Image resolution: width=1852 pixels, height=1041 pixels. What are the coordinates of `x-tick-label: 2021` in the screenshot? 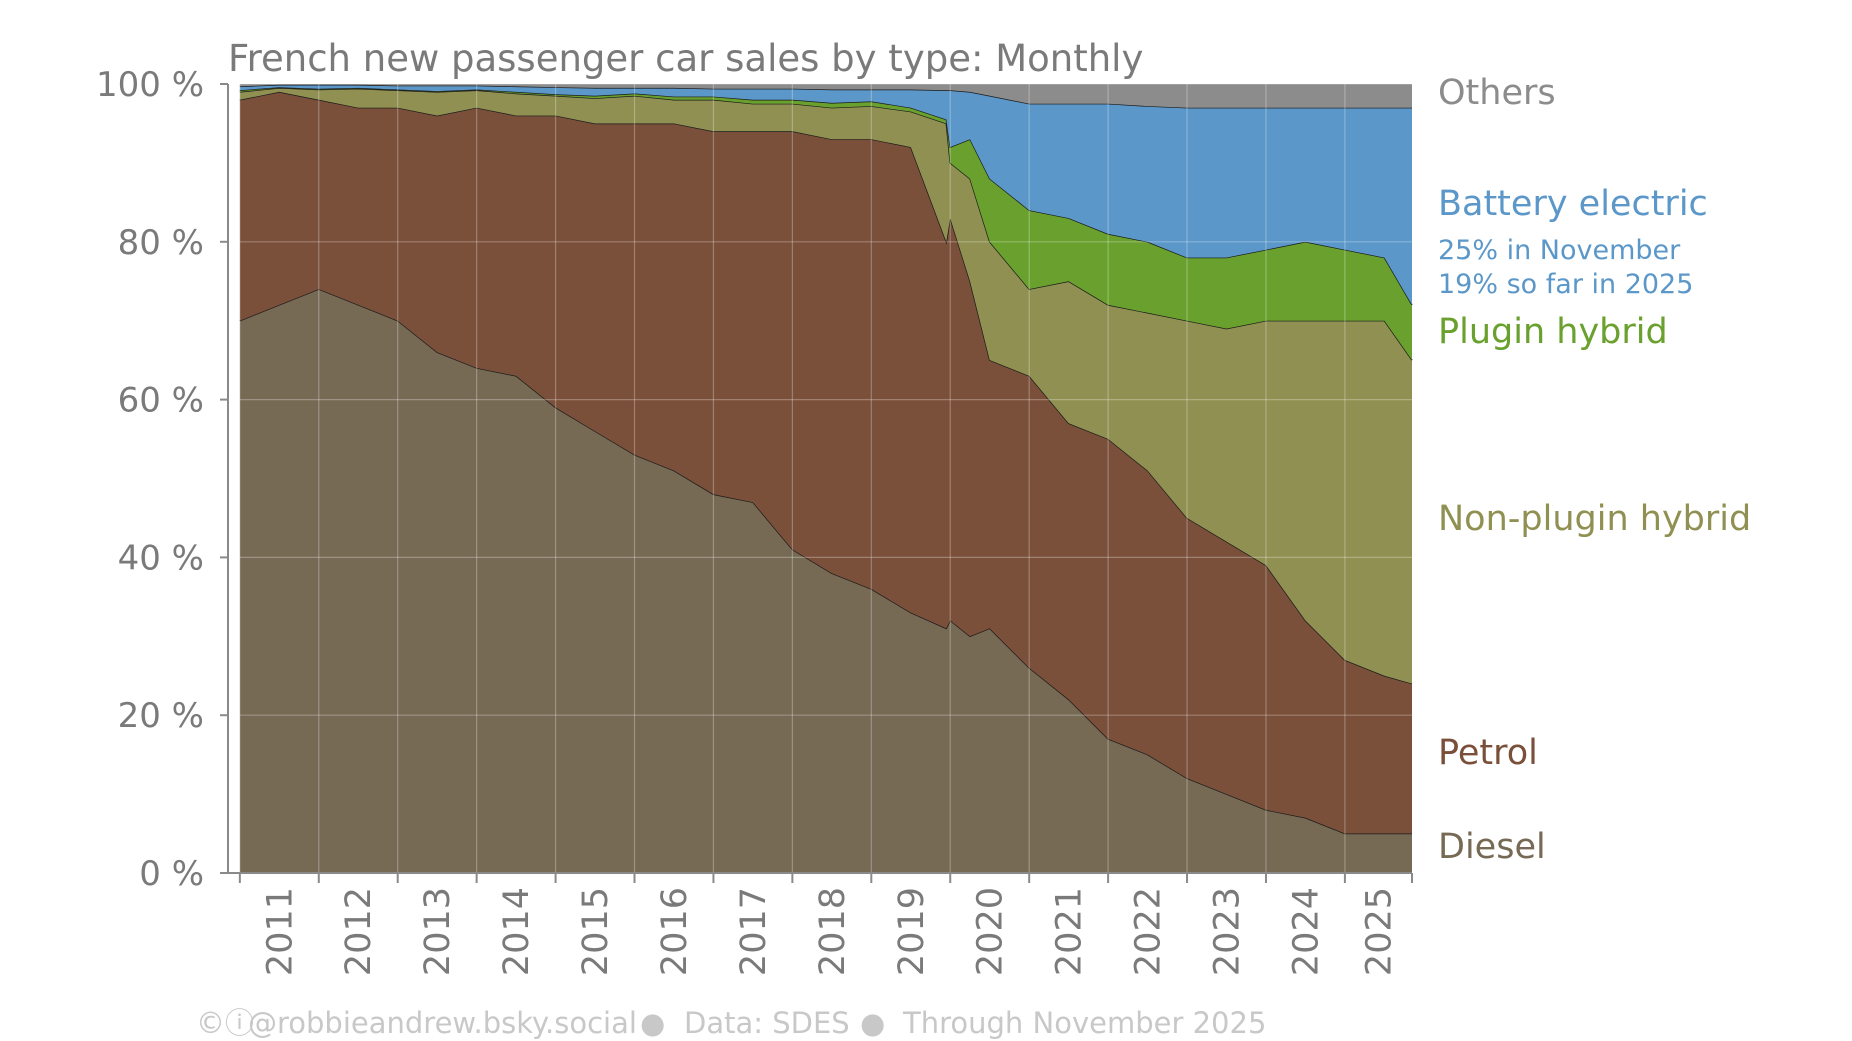 It's located at (1070, 931).